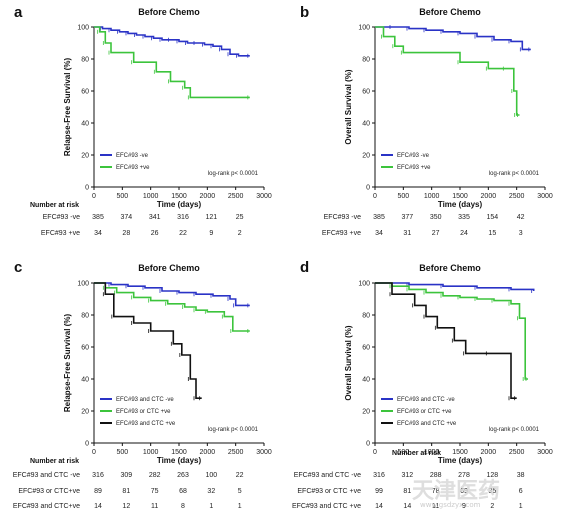 The width and height of the screenshot is (568, 510). I want to click on risk-row-label: EFC#93 and CTC -ve, so click(46, 475).